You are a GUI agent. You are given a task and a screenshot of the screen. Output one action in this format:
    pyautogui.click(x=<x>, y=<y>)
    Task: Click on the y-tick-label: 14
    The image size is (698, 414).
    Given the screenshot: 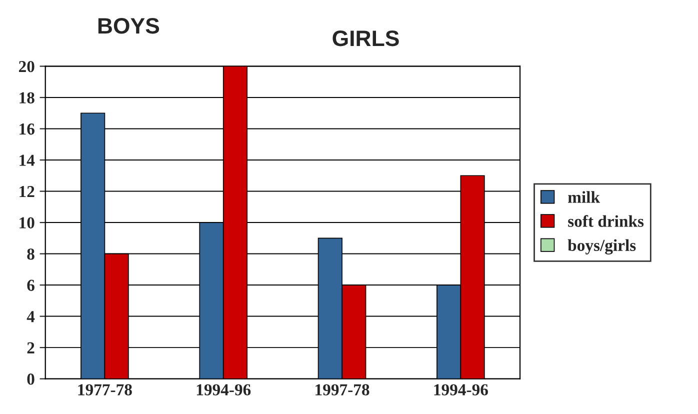 What is the action you would take?
    pyautogui.click(x=27, y=160)
    